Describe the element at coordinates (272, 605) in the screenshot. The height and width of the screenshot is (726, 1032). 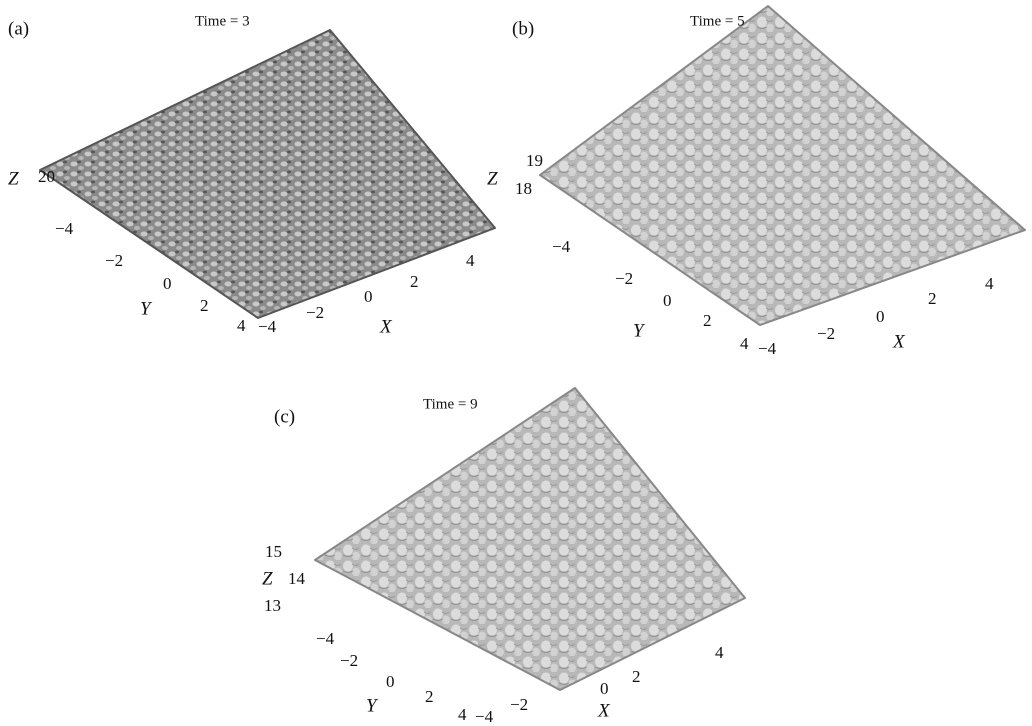
I see `z-tick-label: 13` at that location.